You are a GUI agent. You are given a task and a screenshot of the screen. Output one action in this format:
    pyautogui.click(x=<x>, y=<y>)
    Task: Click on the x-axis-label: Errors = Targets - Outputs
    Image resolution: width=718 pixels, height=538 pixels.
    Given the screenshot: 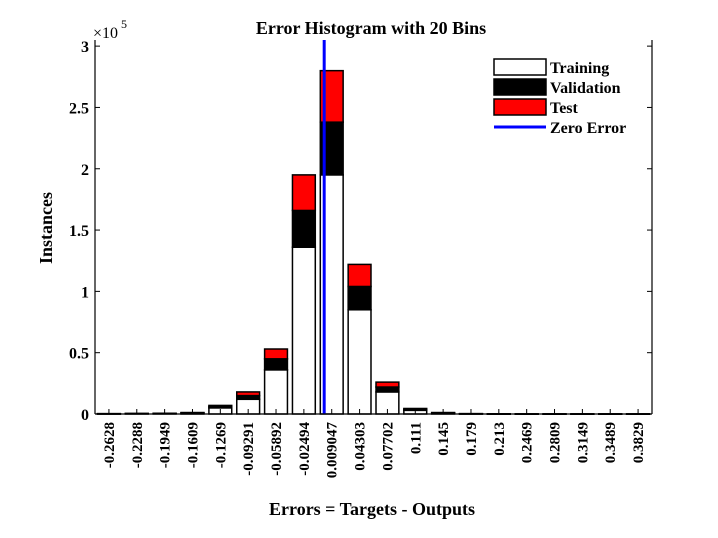 What is the action you would take?
    pyautogui.click(x=372, y=509)
    